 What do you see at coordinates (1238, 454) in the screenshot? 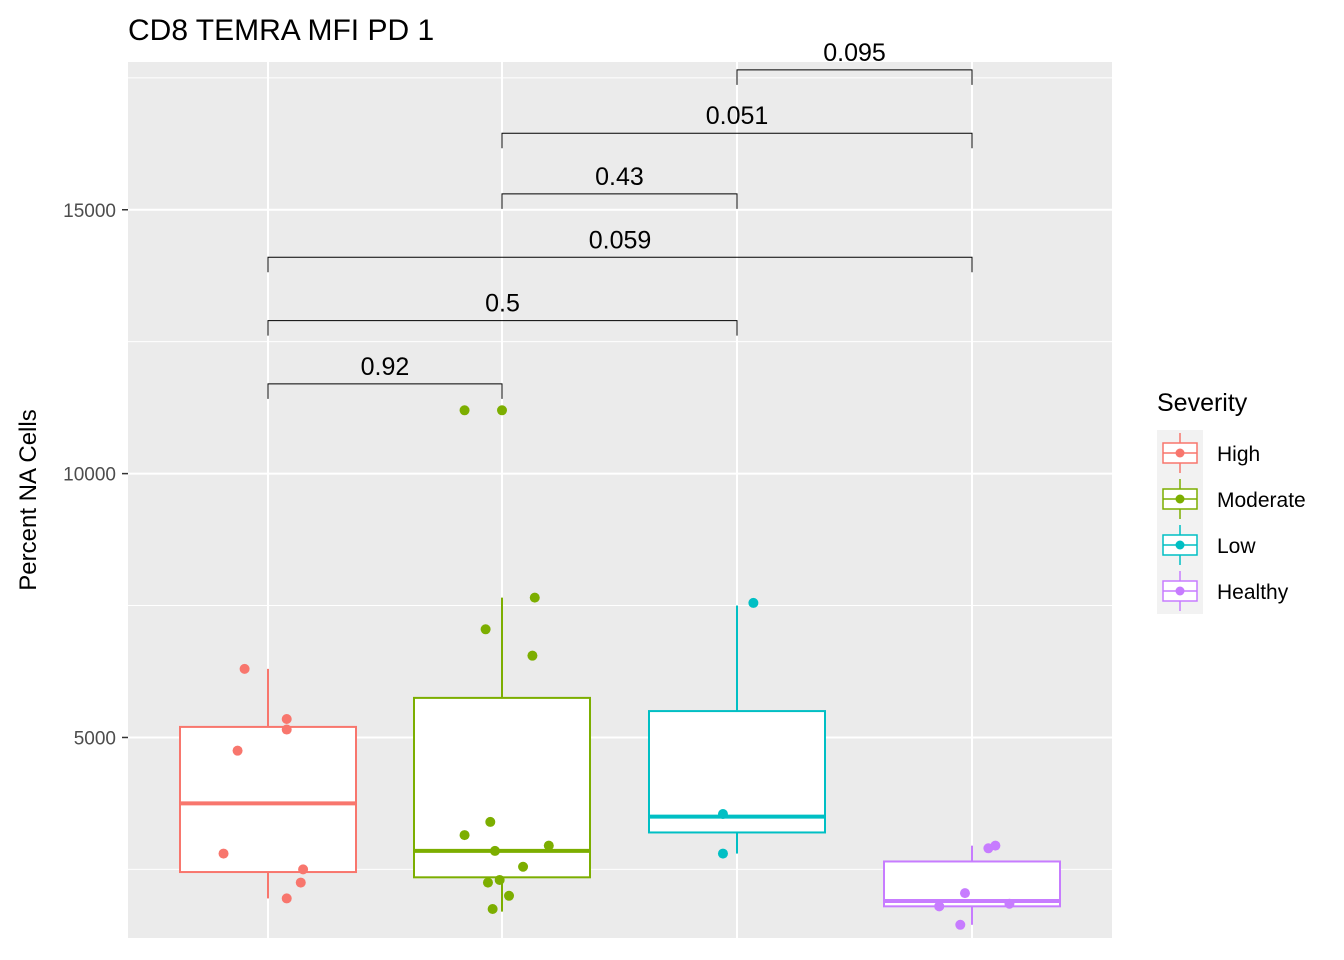
I see `legend-label-high: High` at bounding box center [1238, 454].